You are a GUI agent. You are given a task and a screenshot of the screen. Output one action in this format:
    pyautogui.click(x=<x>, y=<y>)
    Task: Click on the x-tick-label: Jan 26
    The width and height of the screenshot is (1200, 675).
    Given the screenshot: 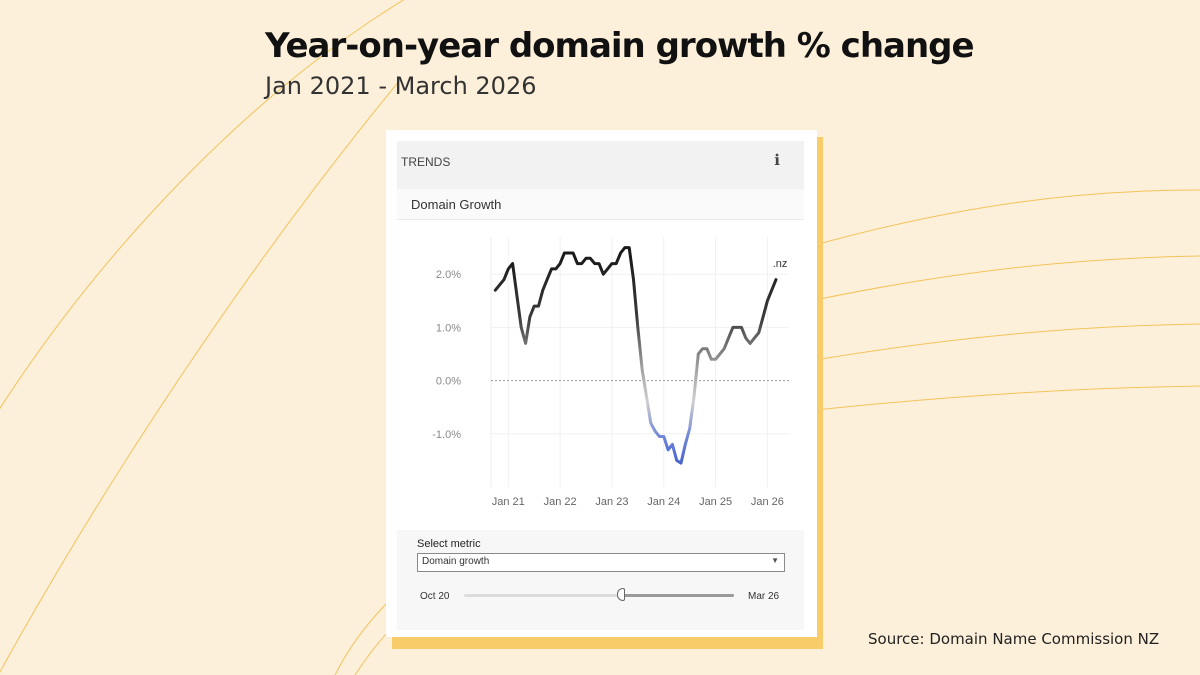 What is the action you would take?
    pyautogui.click(x=767, y=502)
    